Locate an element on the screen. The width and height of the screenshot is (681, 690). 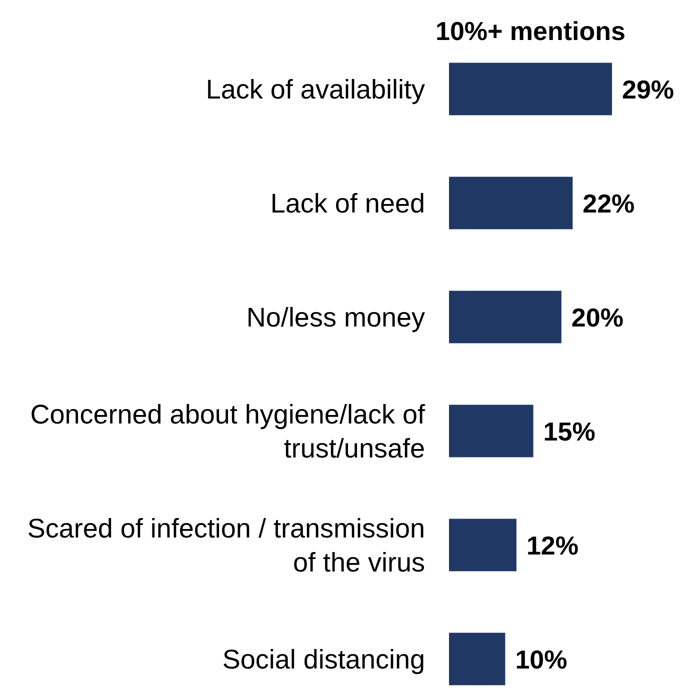
y-tick-label: Lack of availability is located at coordinates (316, 89).